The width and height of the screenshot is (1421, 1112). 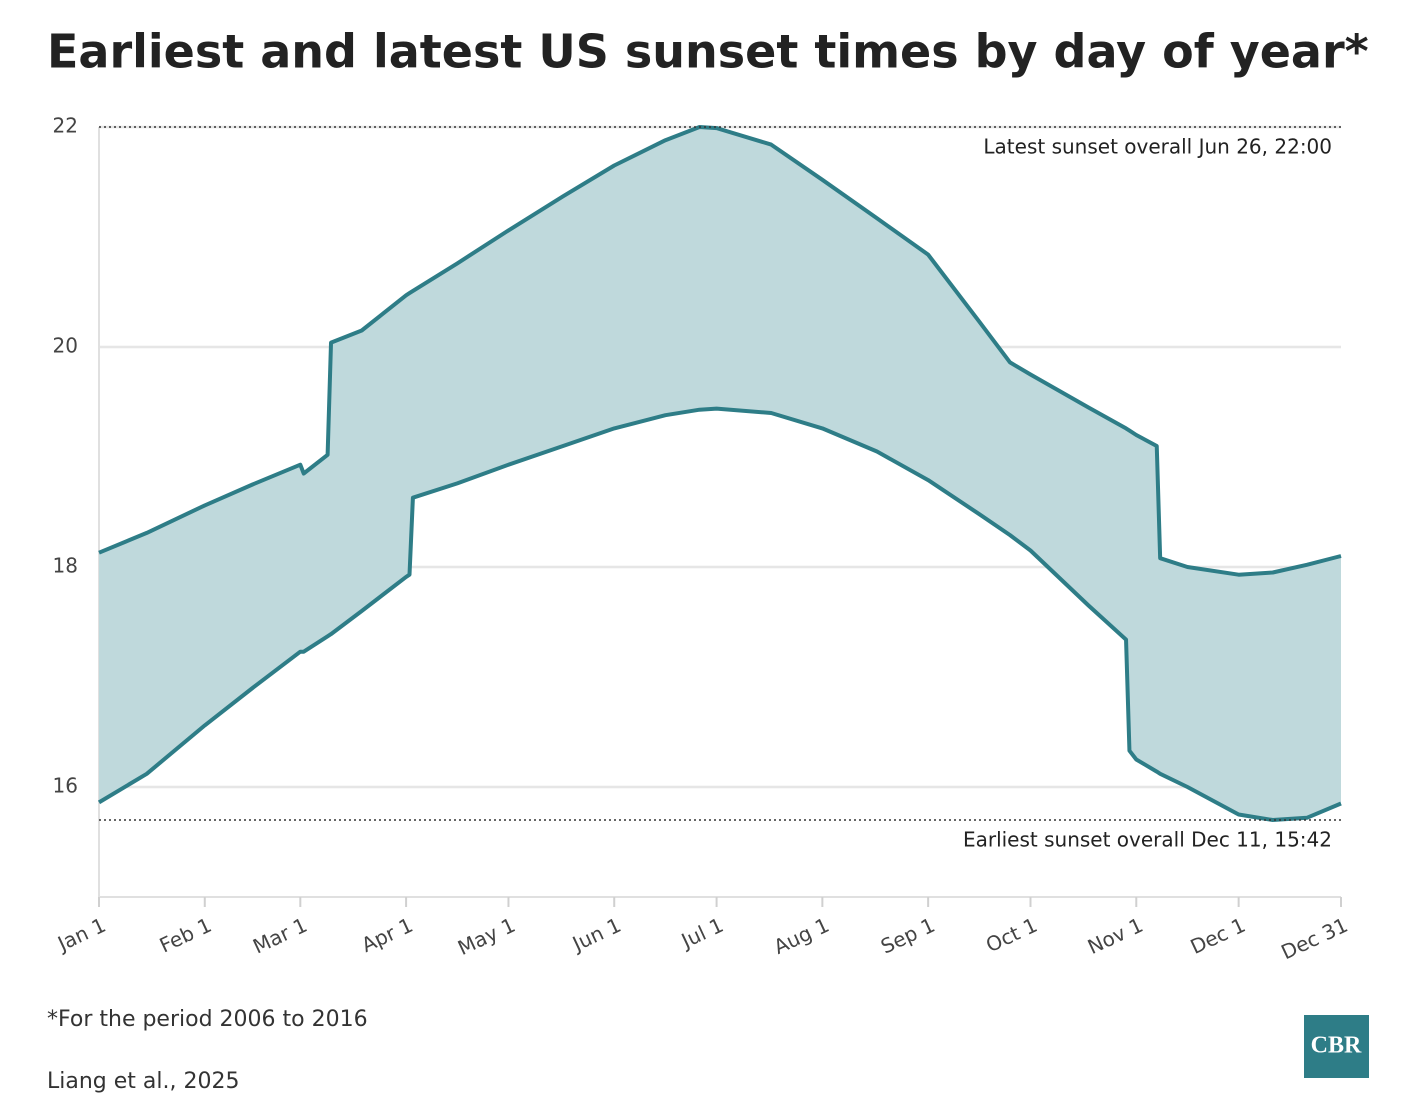 I want to click on y-tick-label: 22, so click(x=65, y=126).